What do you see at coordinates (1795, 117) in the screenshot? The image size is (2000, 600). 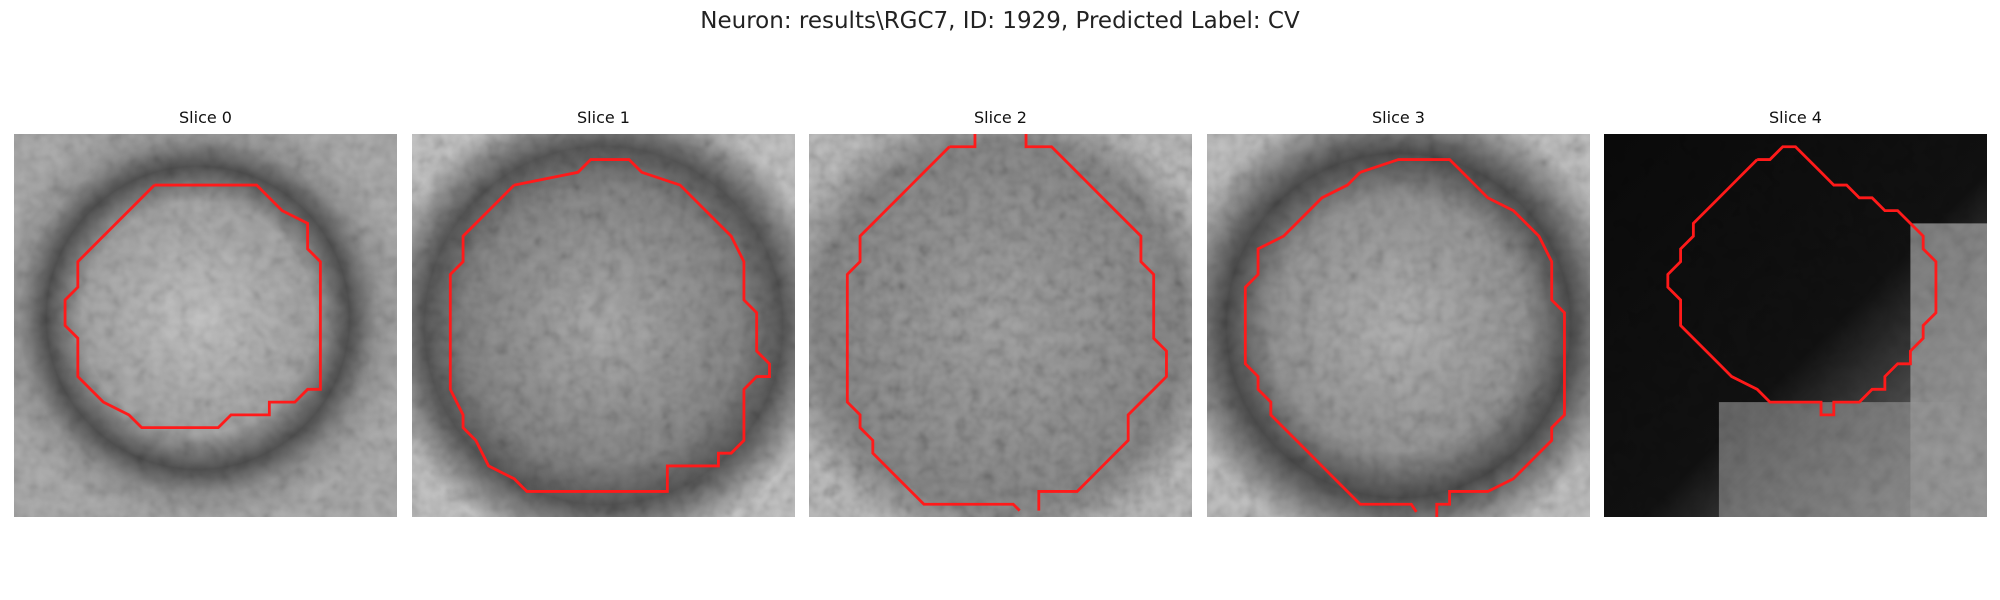 I see `slice-title-4: Slice 4` at bounding box center [1795, 117].